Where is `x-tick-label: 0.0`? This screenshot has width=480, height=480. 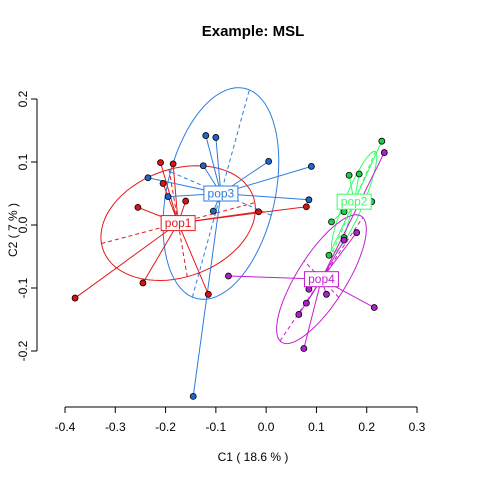 x-tick-label: 0.0 is located at coordinates (266, 427).